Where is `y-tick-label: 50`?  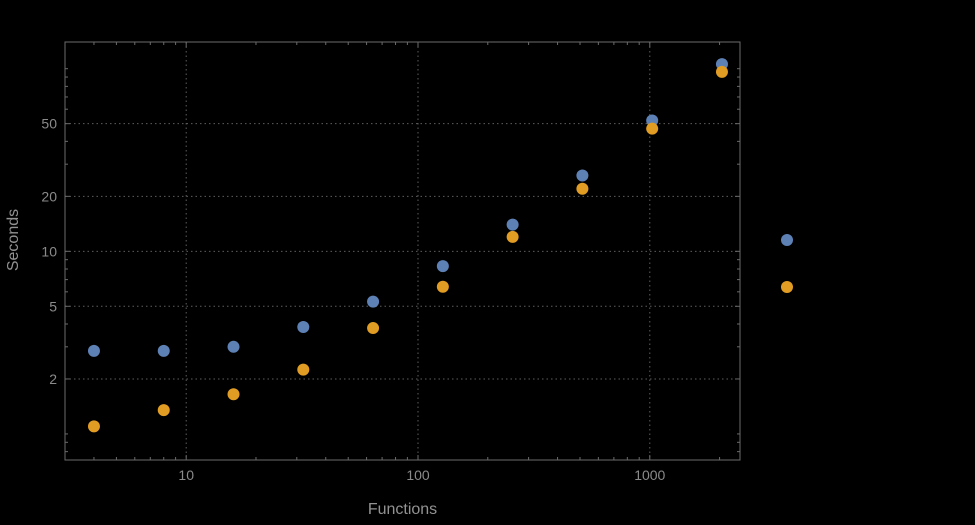 y-tick-label: 50 is located at coordinates (49, 124).